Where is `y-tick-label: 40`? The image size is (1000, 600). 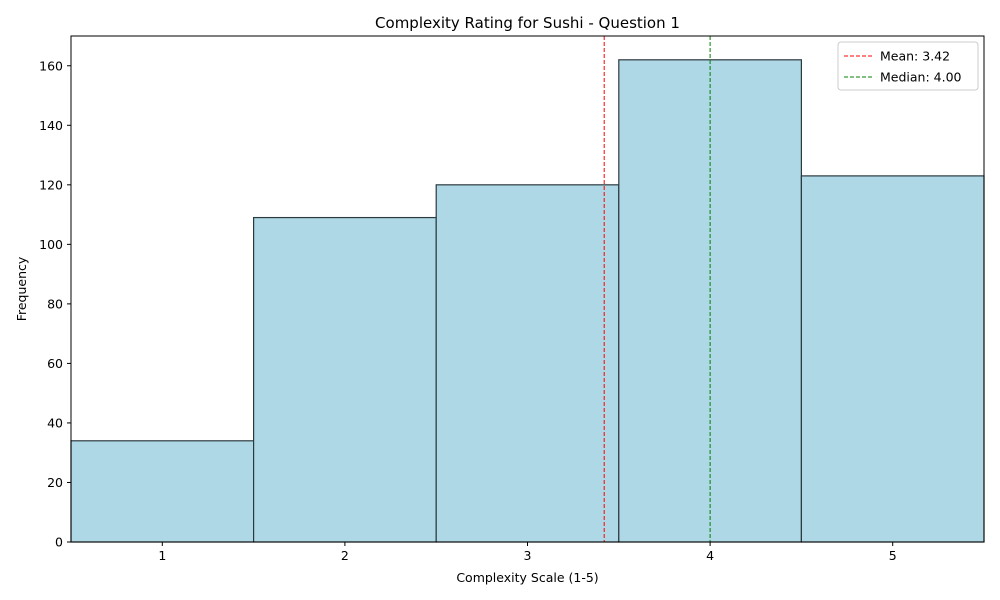
y-tick-label: 40 is located at coordinates (55, 422).